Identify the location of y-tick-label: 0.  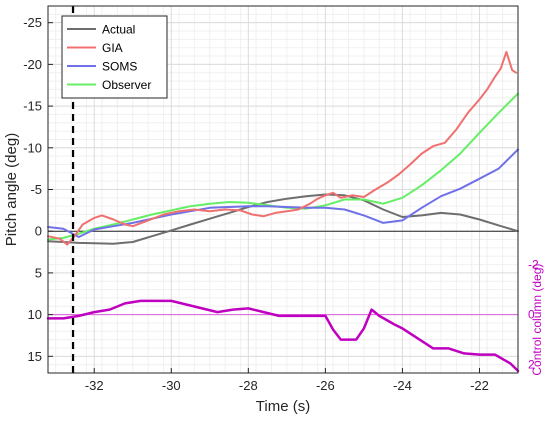
(38, 231).